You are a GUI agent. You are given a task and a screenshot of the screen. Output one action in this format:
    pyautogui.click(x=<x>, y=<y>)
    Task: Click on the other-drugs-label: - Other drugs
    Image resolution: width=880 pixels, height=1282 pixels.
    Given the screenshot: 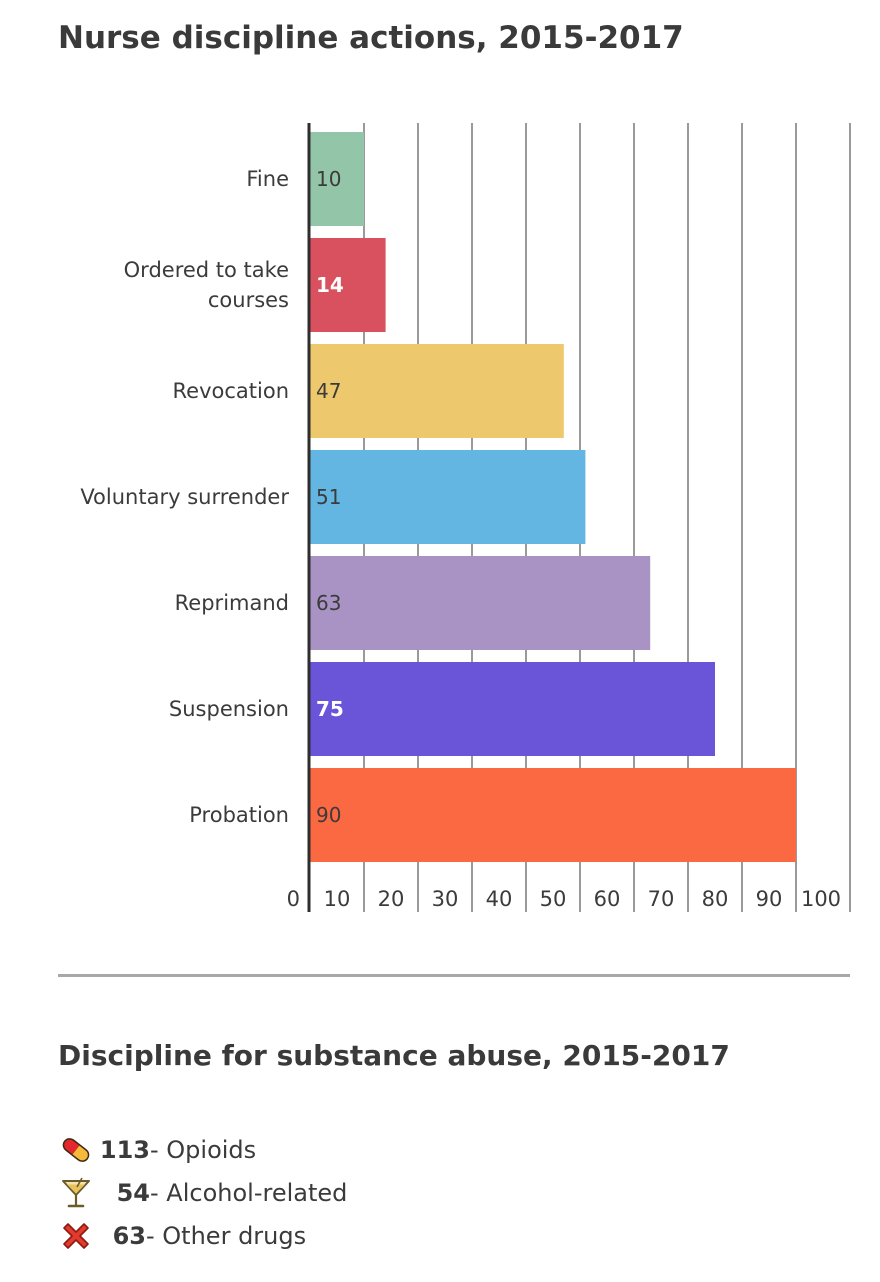 What is the action you would take?
    pyautogui.click(x=226, y=1235)
    